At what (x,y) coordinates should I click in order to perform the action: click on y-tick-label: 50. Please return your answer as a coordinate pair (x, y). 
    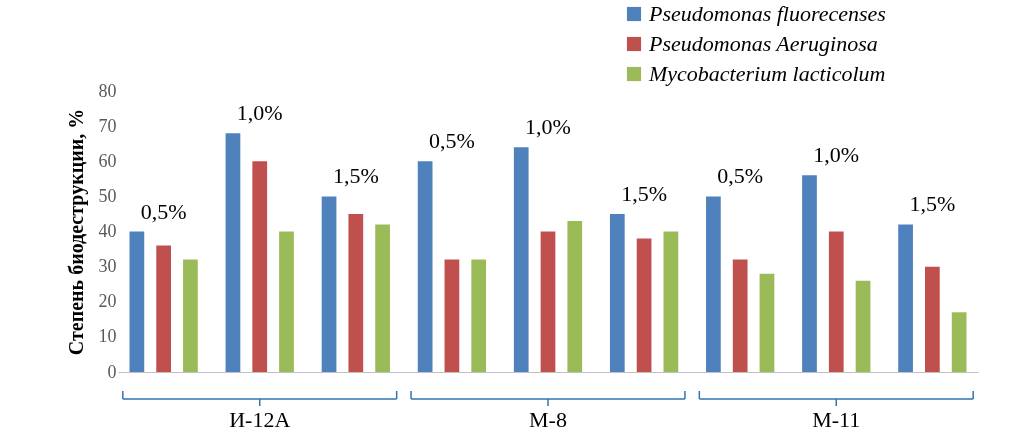
    Looking at the image, I should click on (107, 195).